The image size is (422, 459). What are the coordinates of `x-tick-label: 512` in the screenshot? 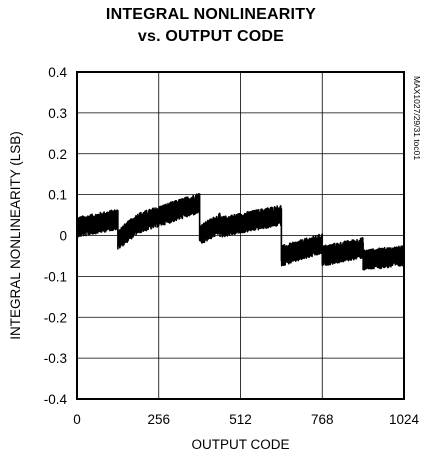 It's located at (240, 419).